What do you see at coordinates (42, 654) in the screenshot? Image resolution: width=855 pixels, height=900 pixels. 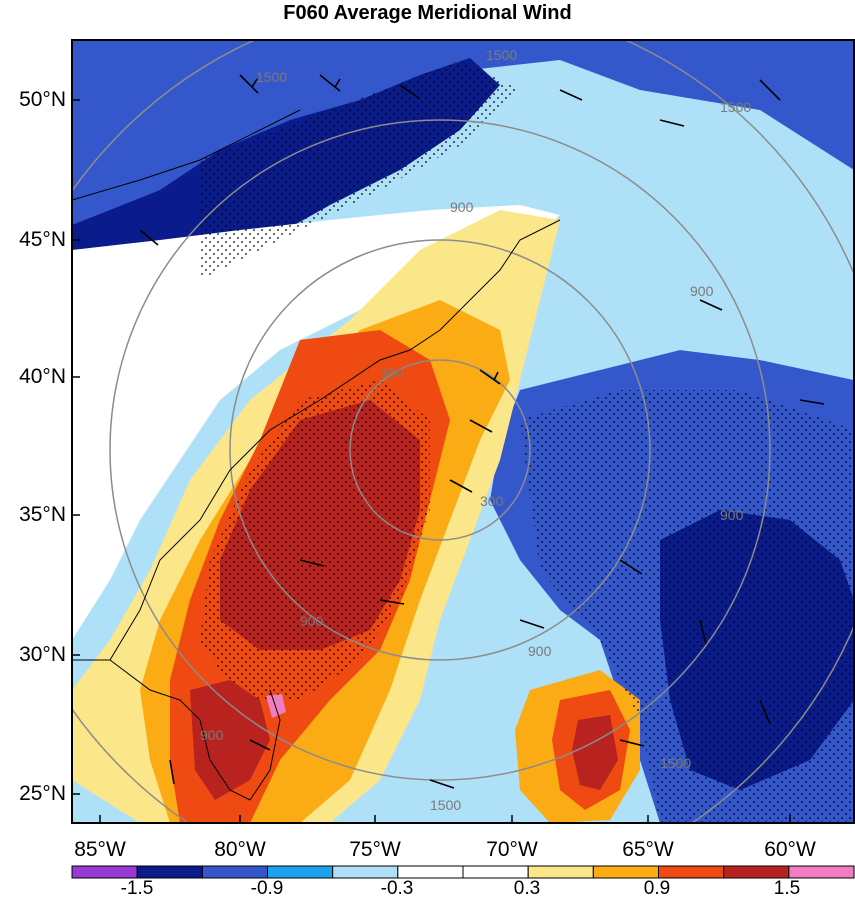 I see `lat-label: 30°N` at bounding box center [42, 654].